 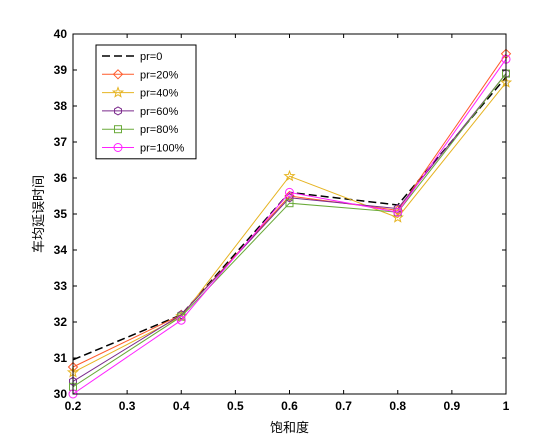 I want to click on legend-label: pr=60%, so click(x=159, y=112).